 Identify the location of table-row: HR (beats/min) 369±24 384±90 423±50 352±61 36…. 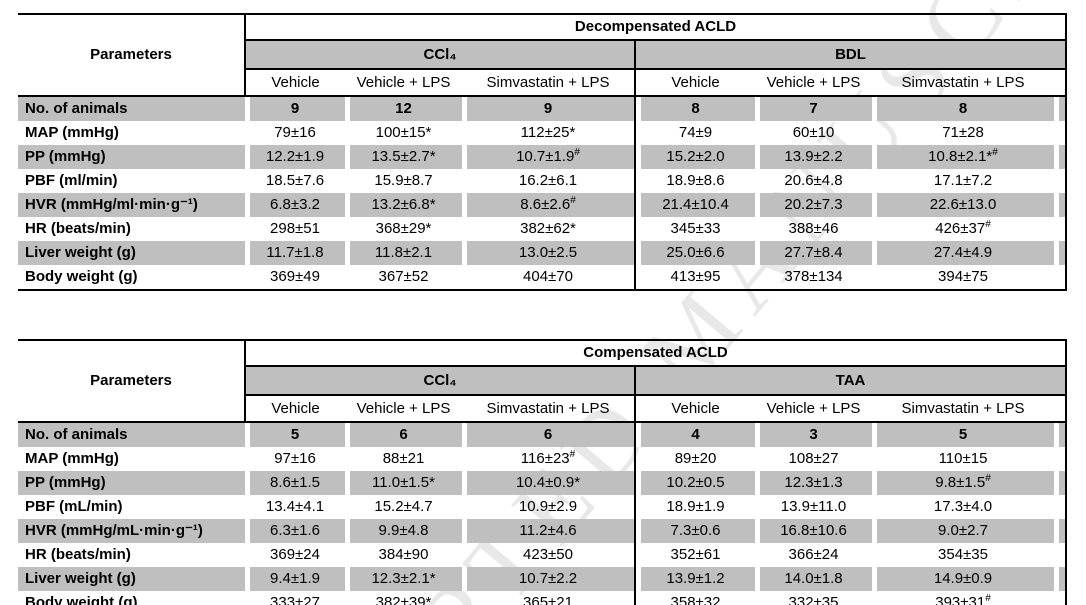
(542, 555).